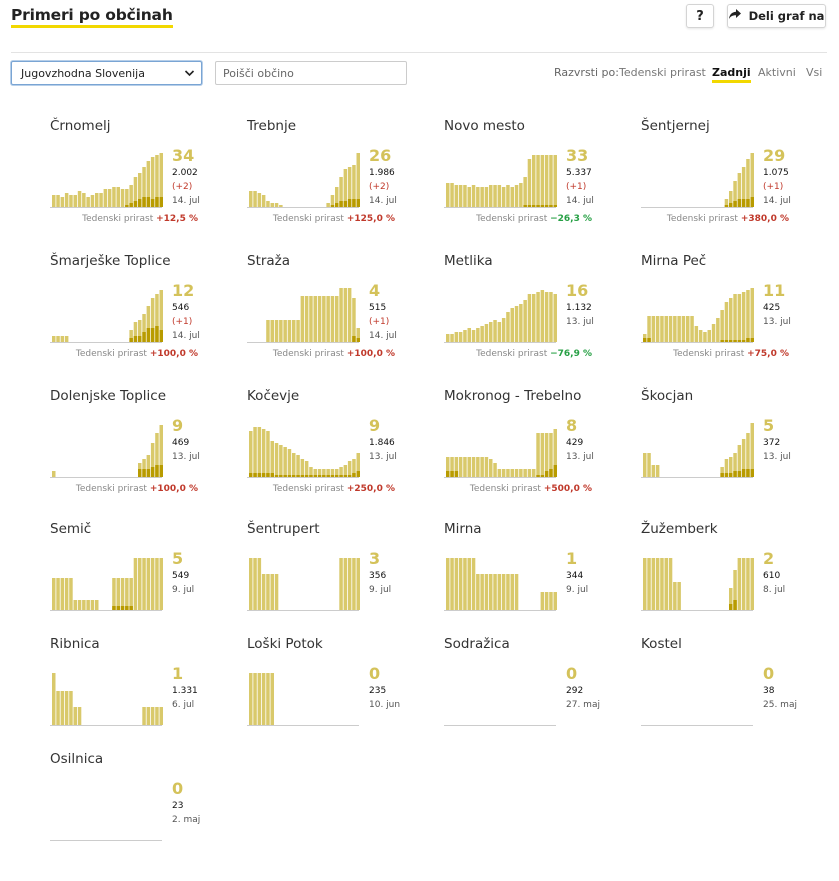  Describe the element at coordinates (736, 586) in the screenshot. I see `municipality-card: Žužemberk 2 610 8. jul` at that location.